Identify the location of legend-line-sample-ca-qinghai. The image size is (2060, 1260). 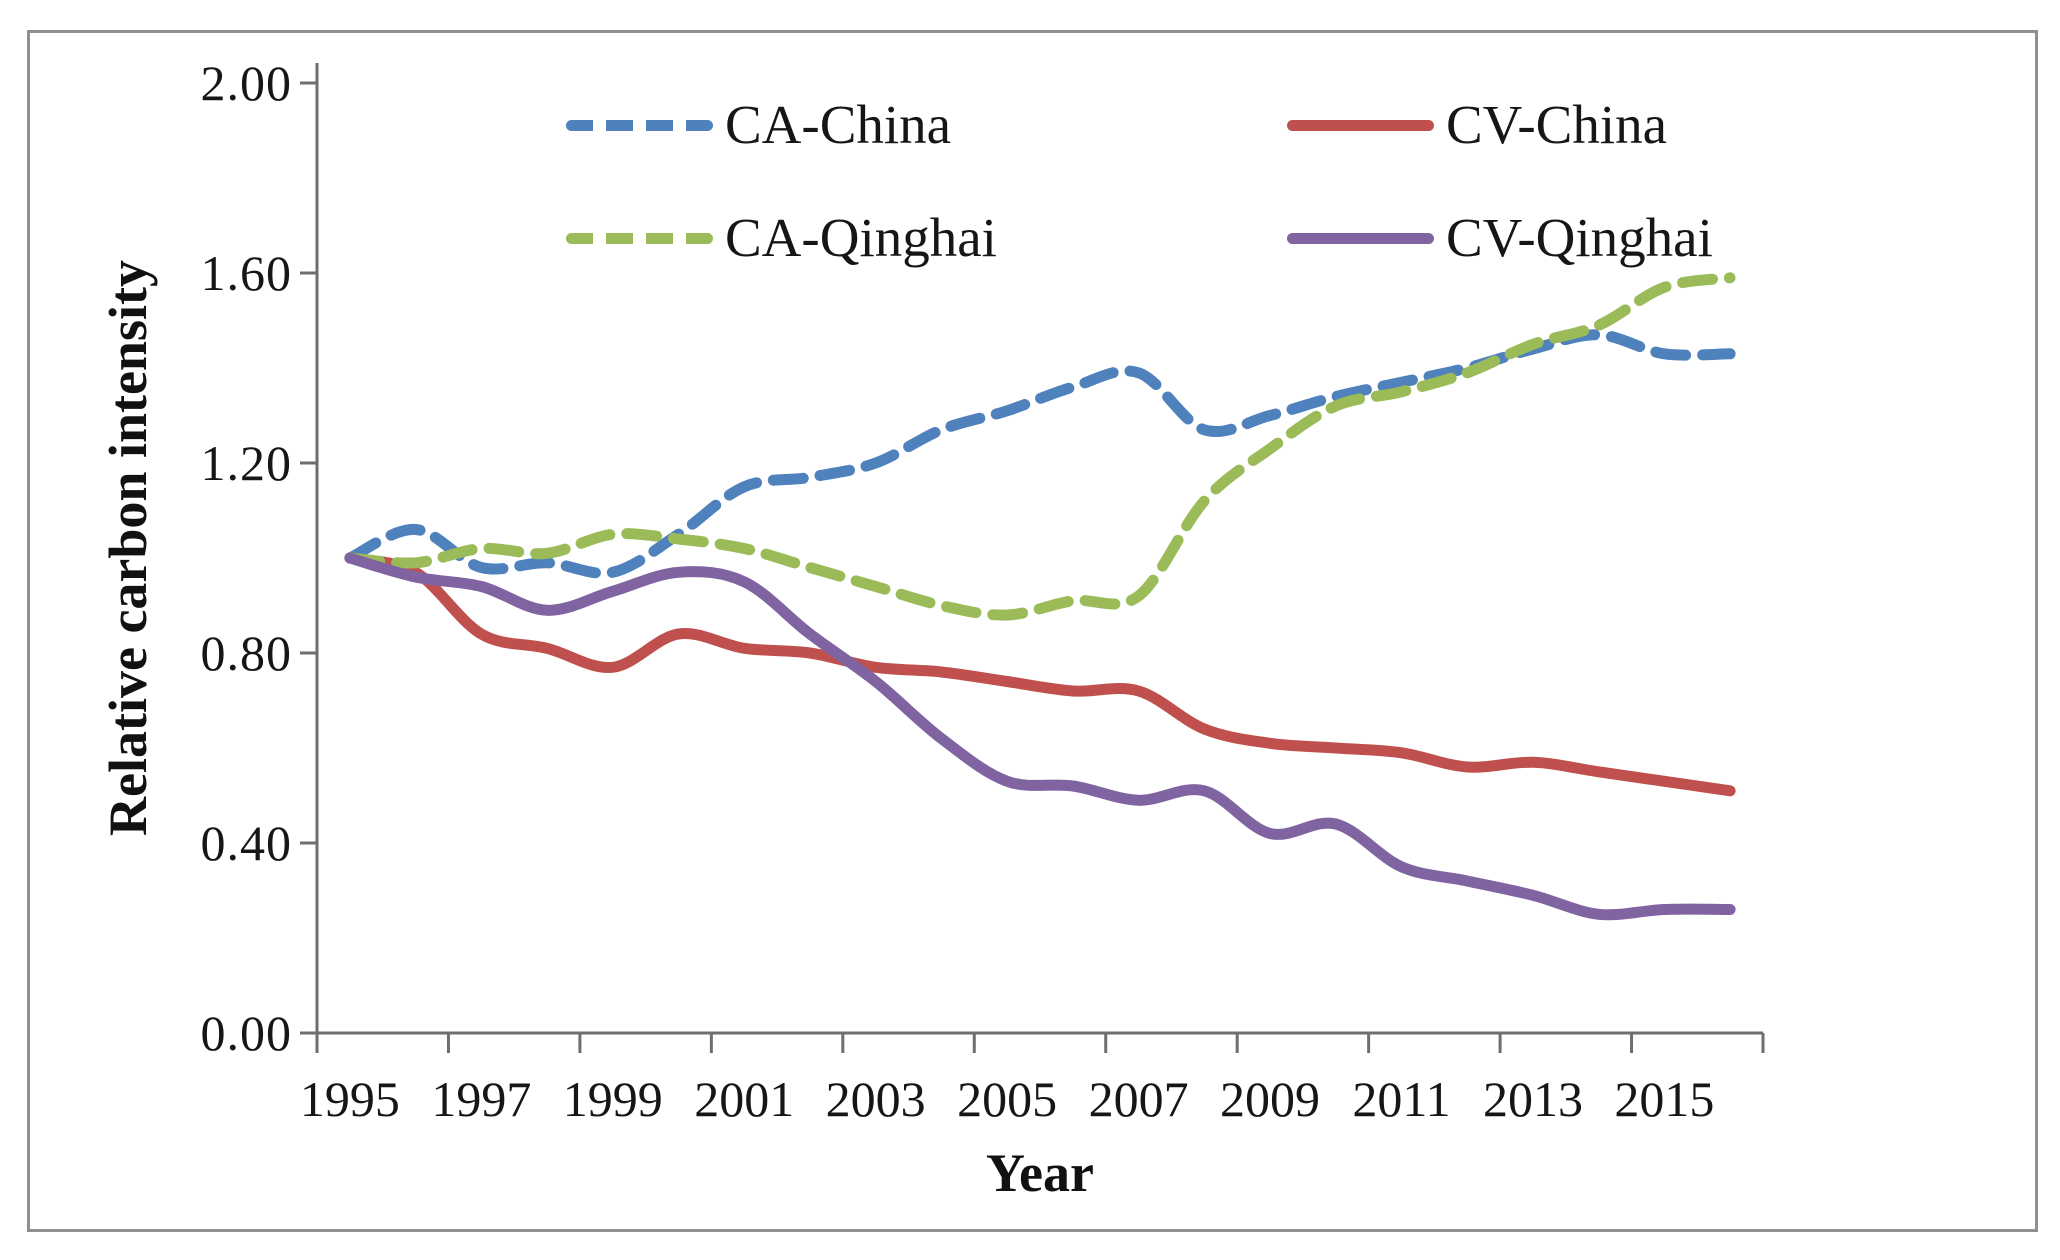
(639, 238).